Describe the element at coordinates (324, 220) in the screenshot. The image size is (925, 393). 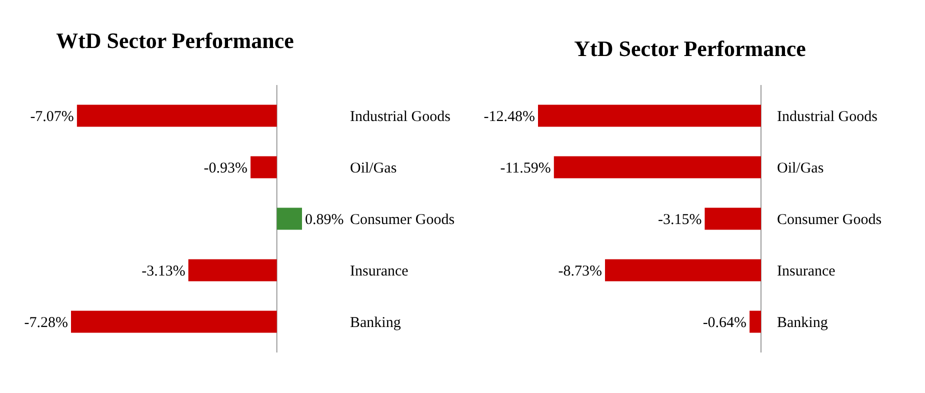
I see `data-label: 0.89%` at that location.